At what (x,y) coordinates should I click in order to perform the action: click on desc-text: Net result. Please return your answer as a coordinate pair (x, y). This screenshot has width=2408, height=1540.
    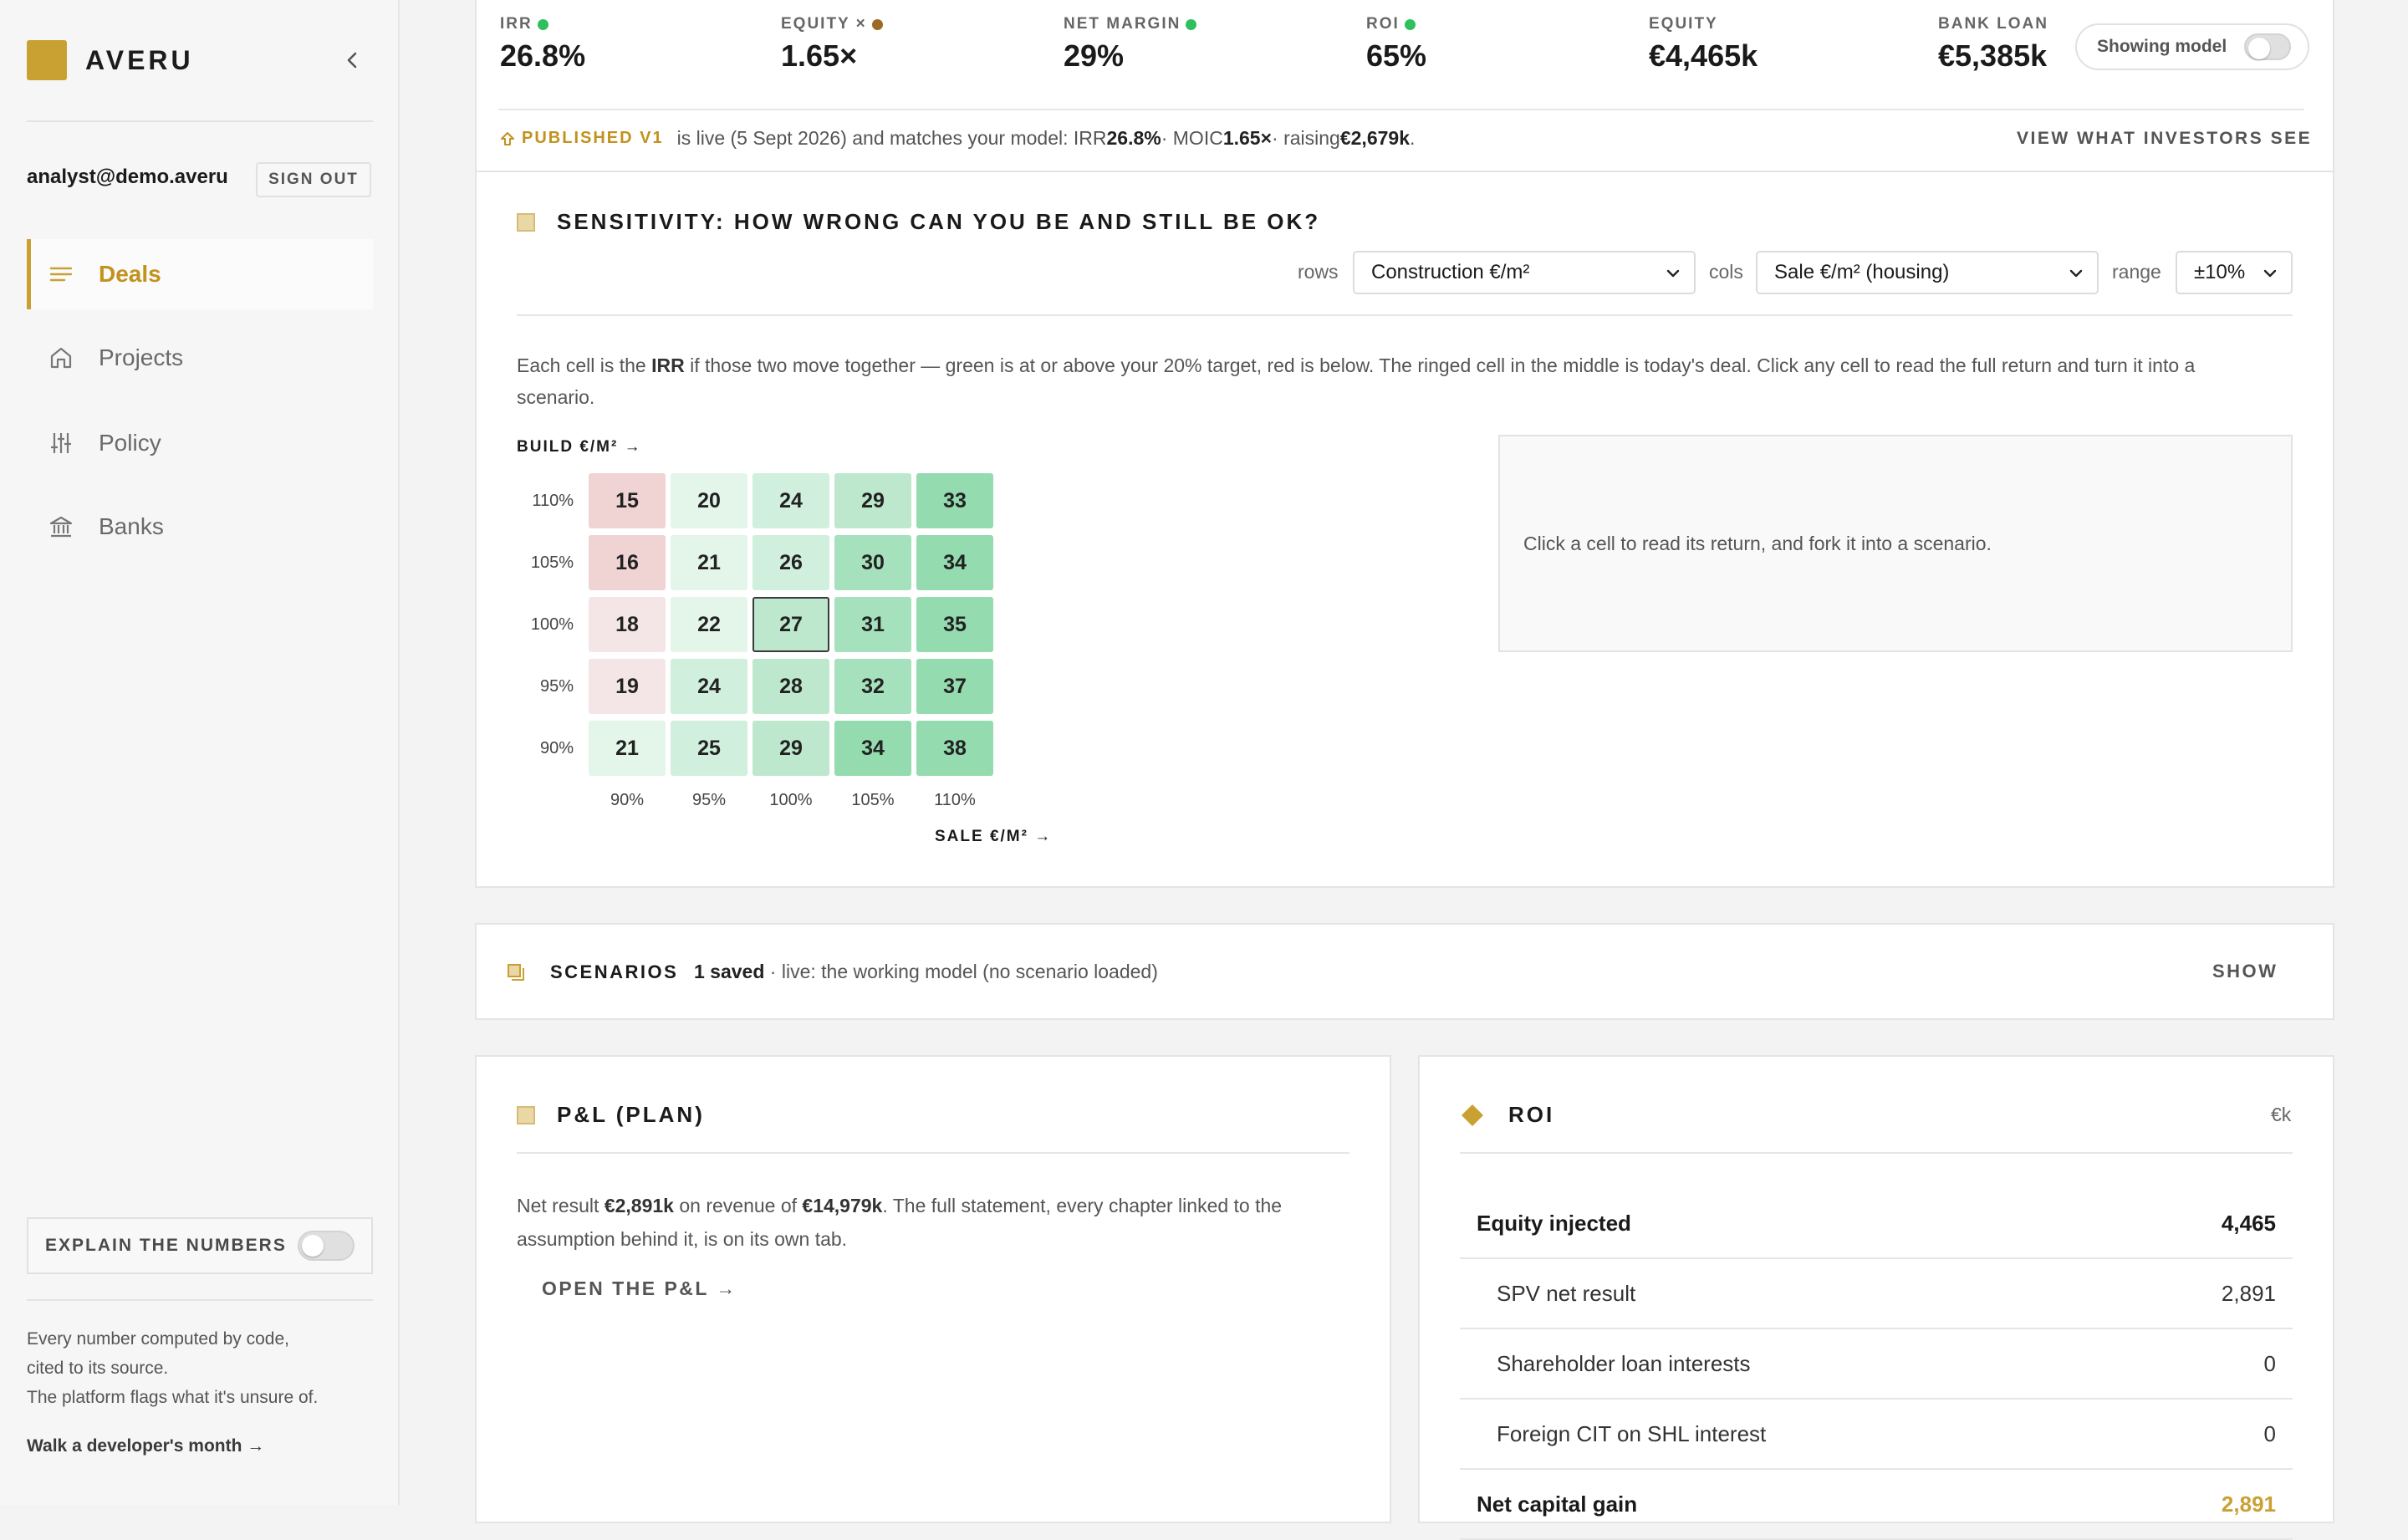
    Looking at the image, I should click on (561, 1205).